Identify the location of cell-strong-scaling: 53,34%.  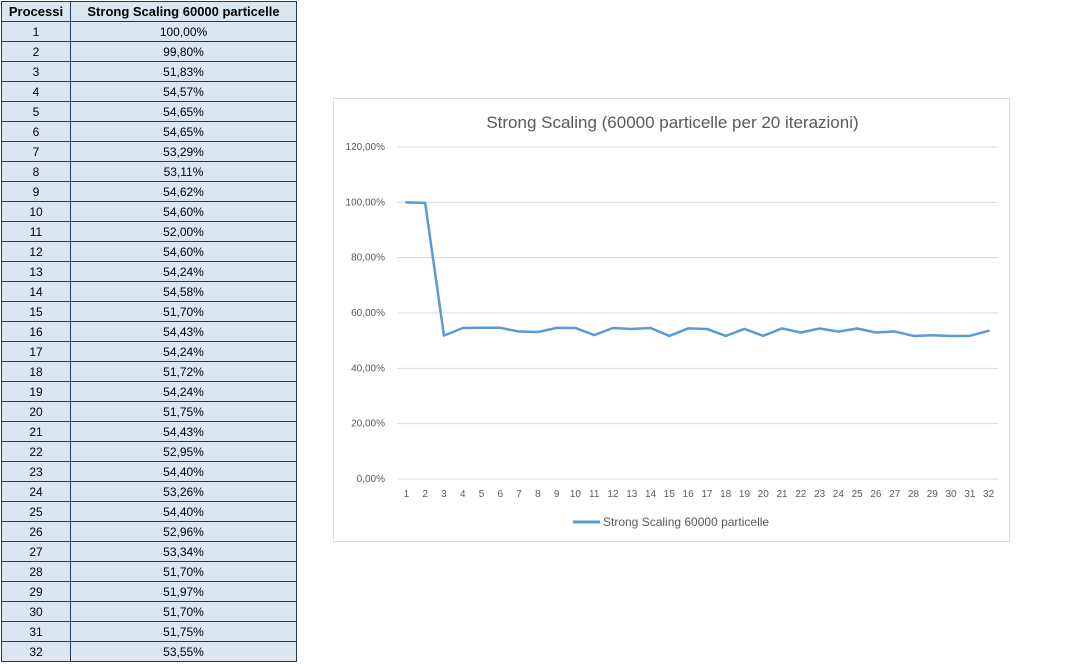
(183, 551).